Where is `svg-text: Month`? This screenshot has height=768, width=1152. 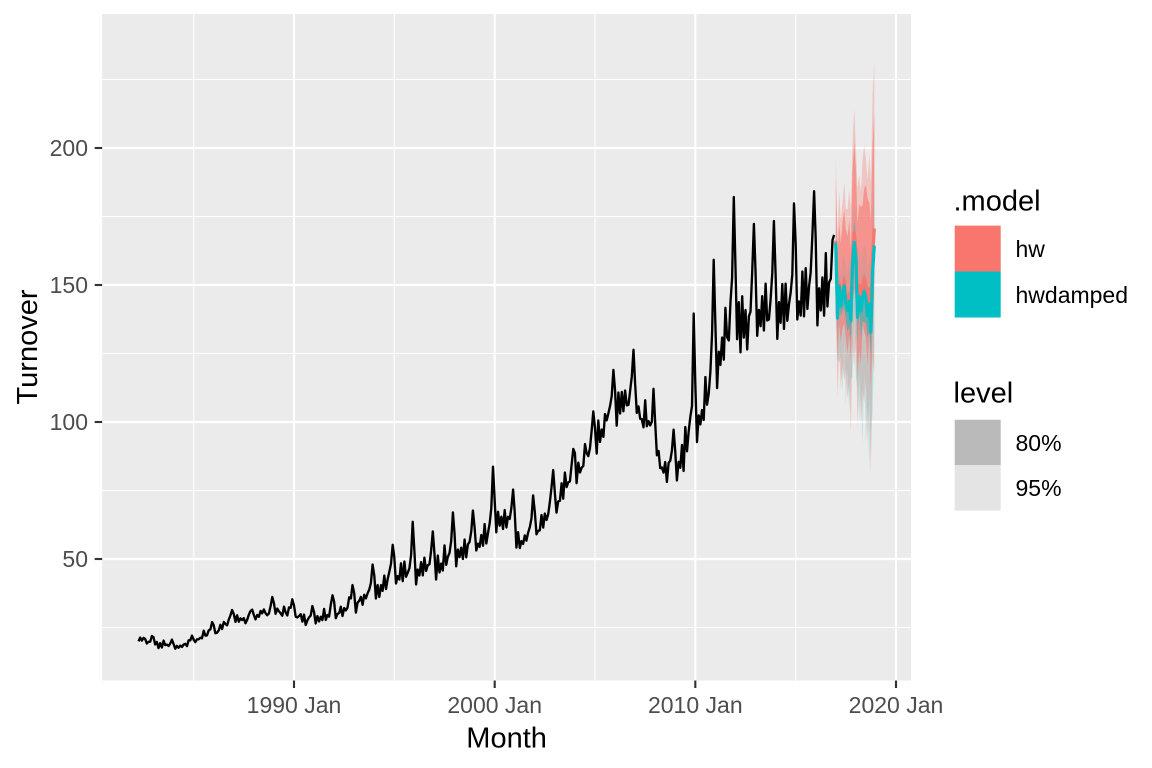
svg-text: Month is located at coordinates (506, 739).